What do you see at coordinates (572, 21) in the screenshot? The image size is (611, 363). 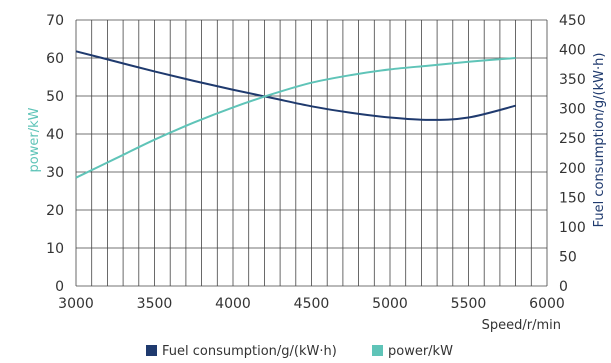 I see `right-tick-label: 450` at bounding box center [572, 21].